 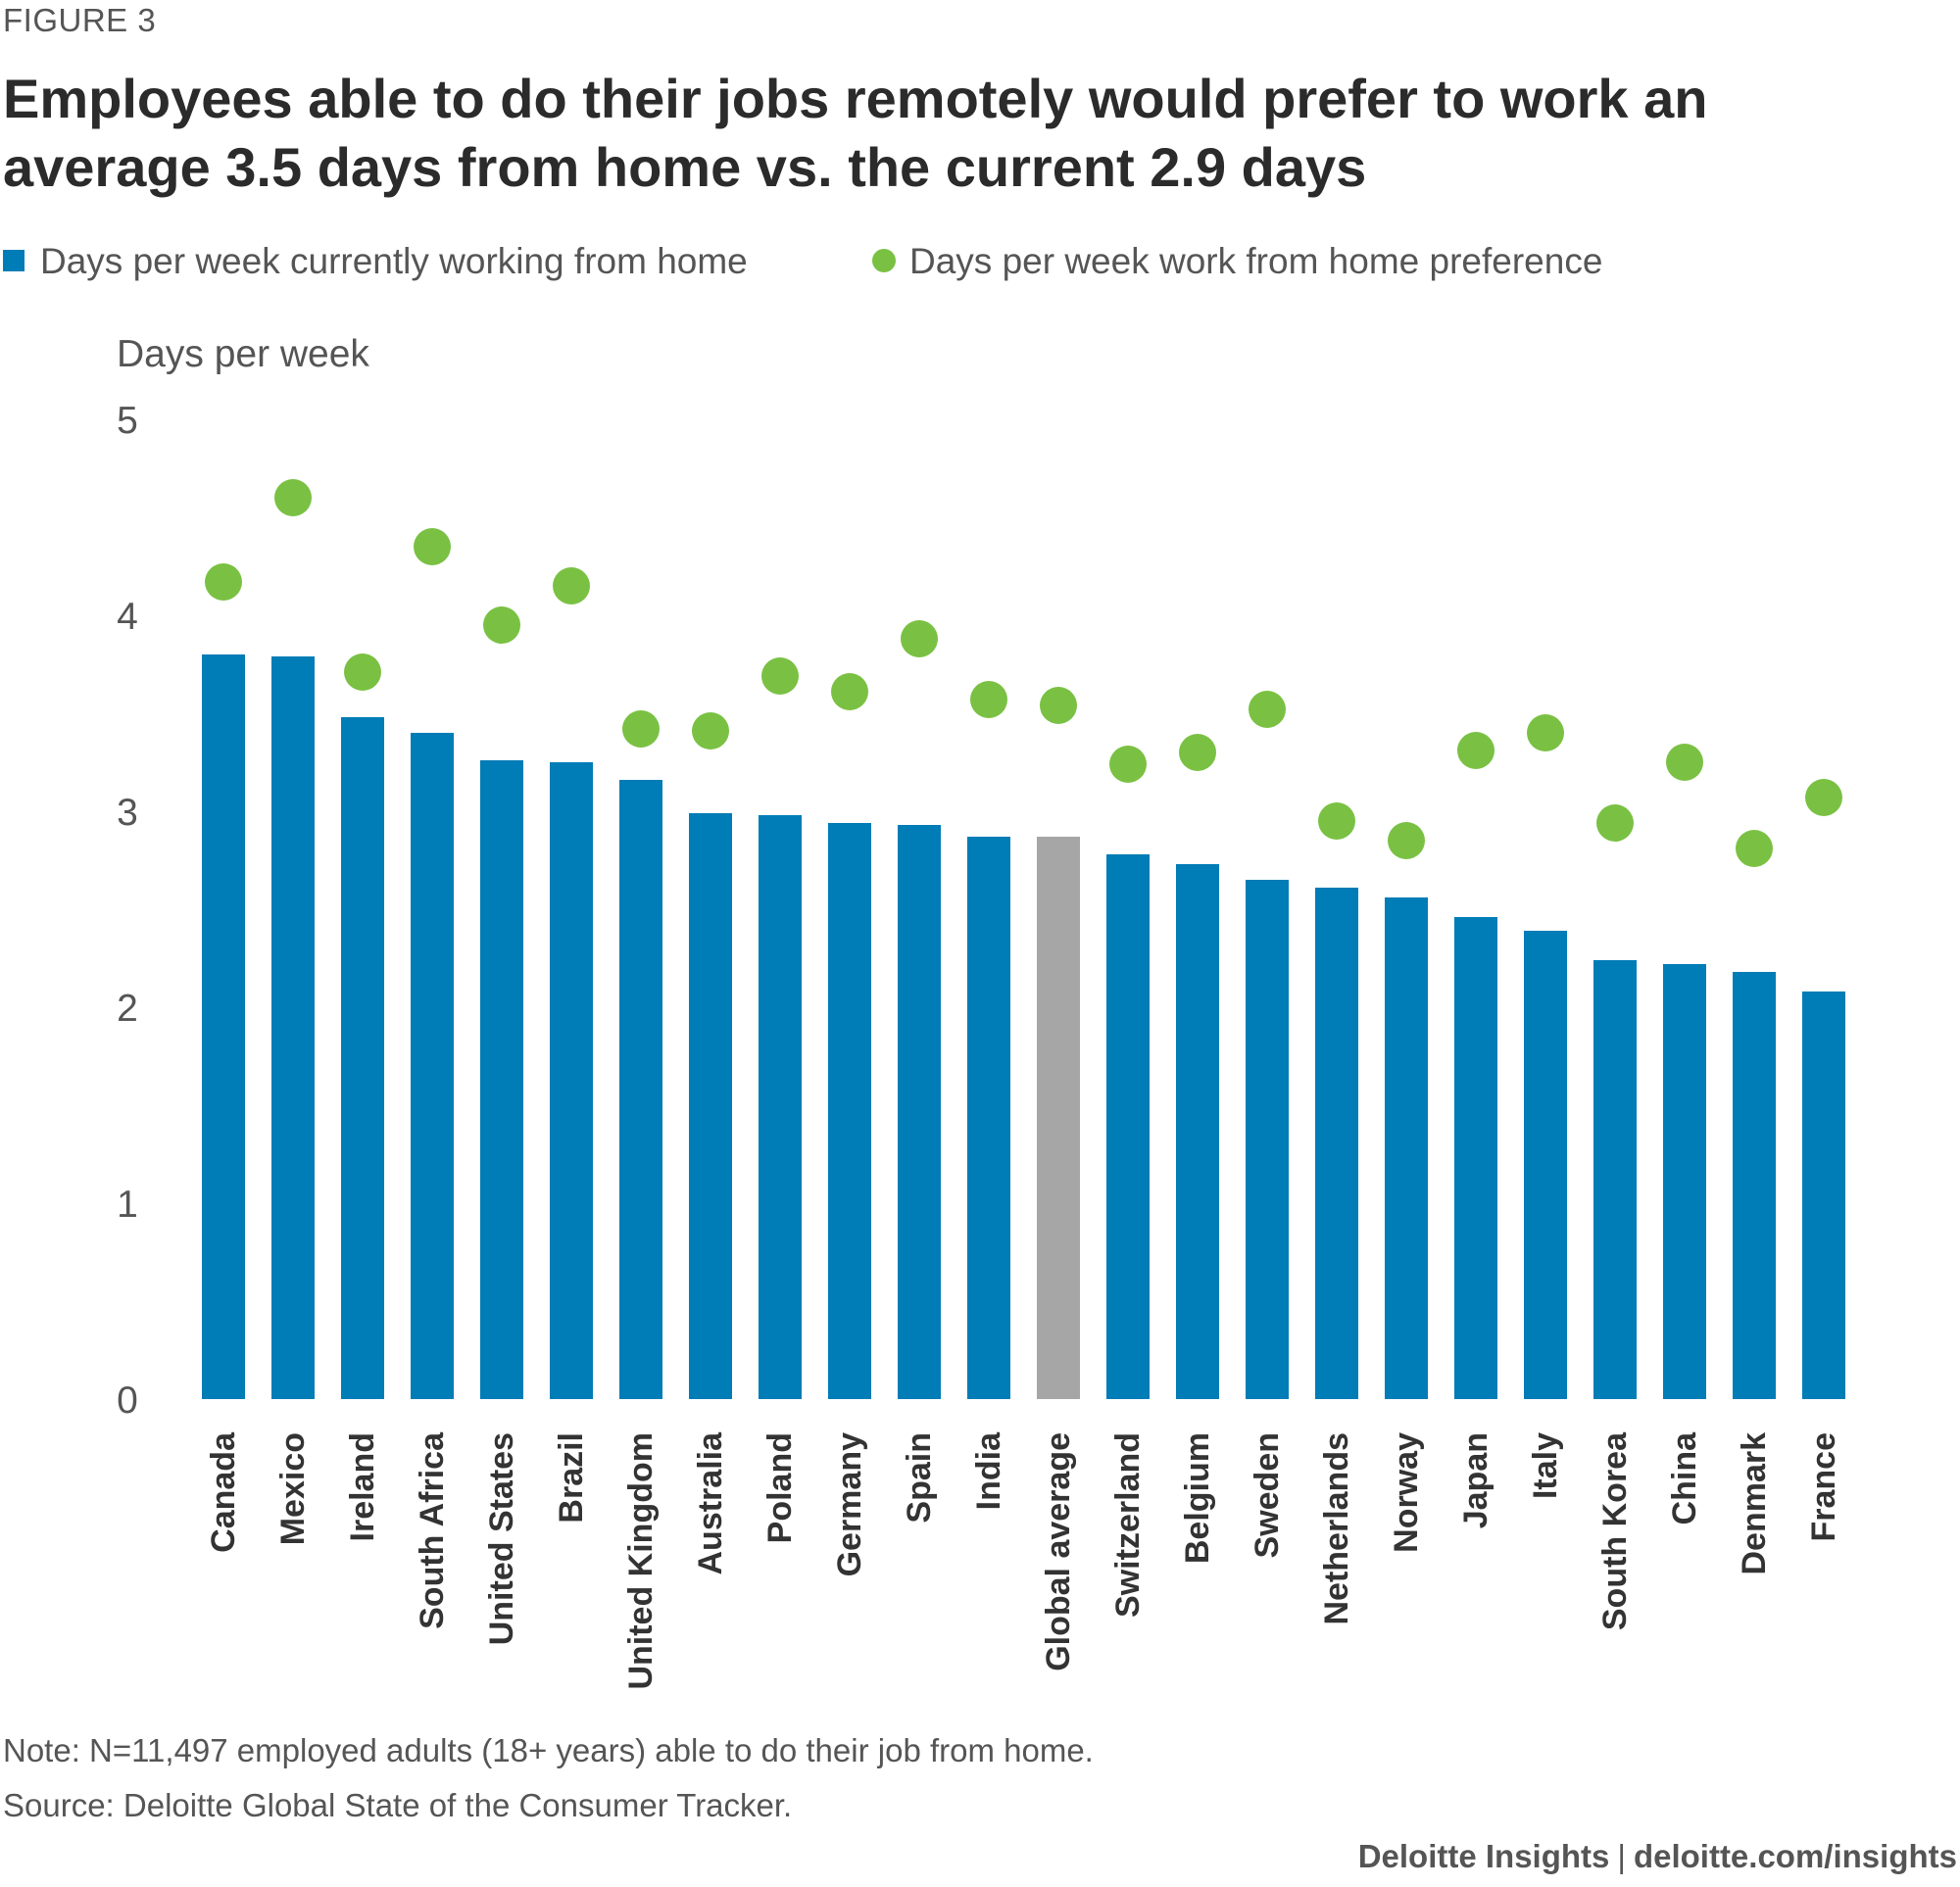 What do you see at coordinates (1684, 1478) in the screenshot?
I see `x-tick-label: China` at bounding box center [1684, 1478].